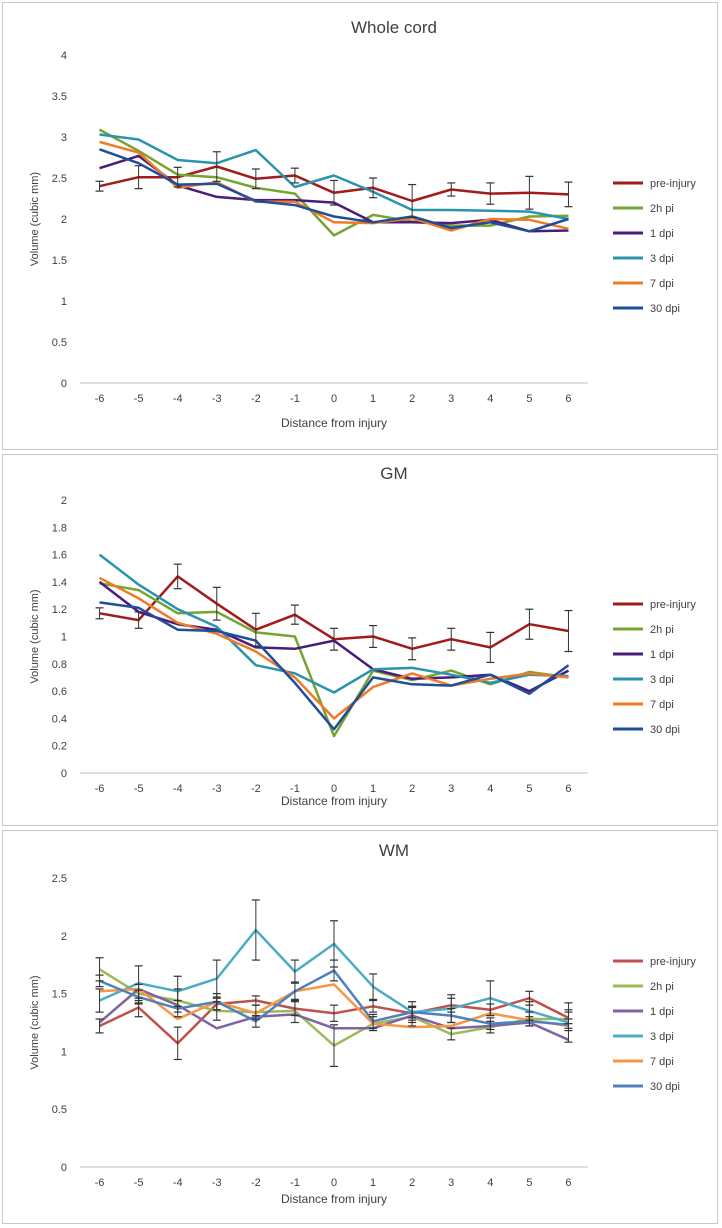 This screenshot has height=1228, width=722. What do you see at coordinates (59, 747) in the screenshot?
I see `y-tick-label: 0.2` at bounding box center [59, 747].